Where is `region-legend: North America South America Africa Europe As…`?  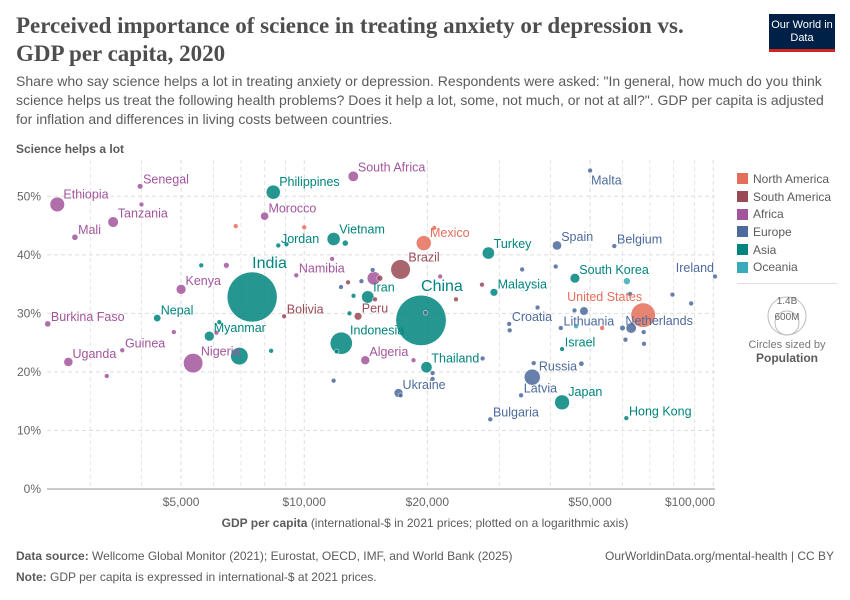
region-legend: North America South America Africa Europe As… is located at coordinates (784, 223).